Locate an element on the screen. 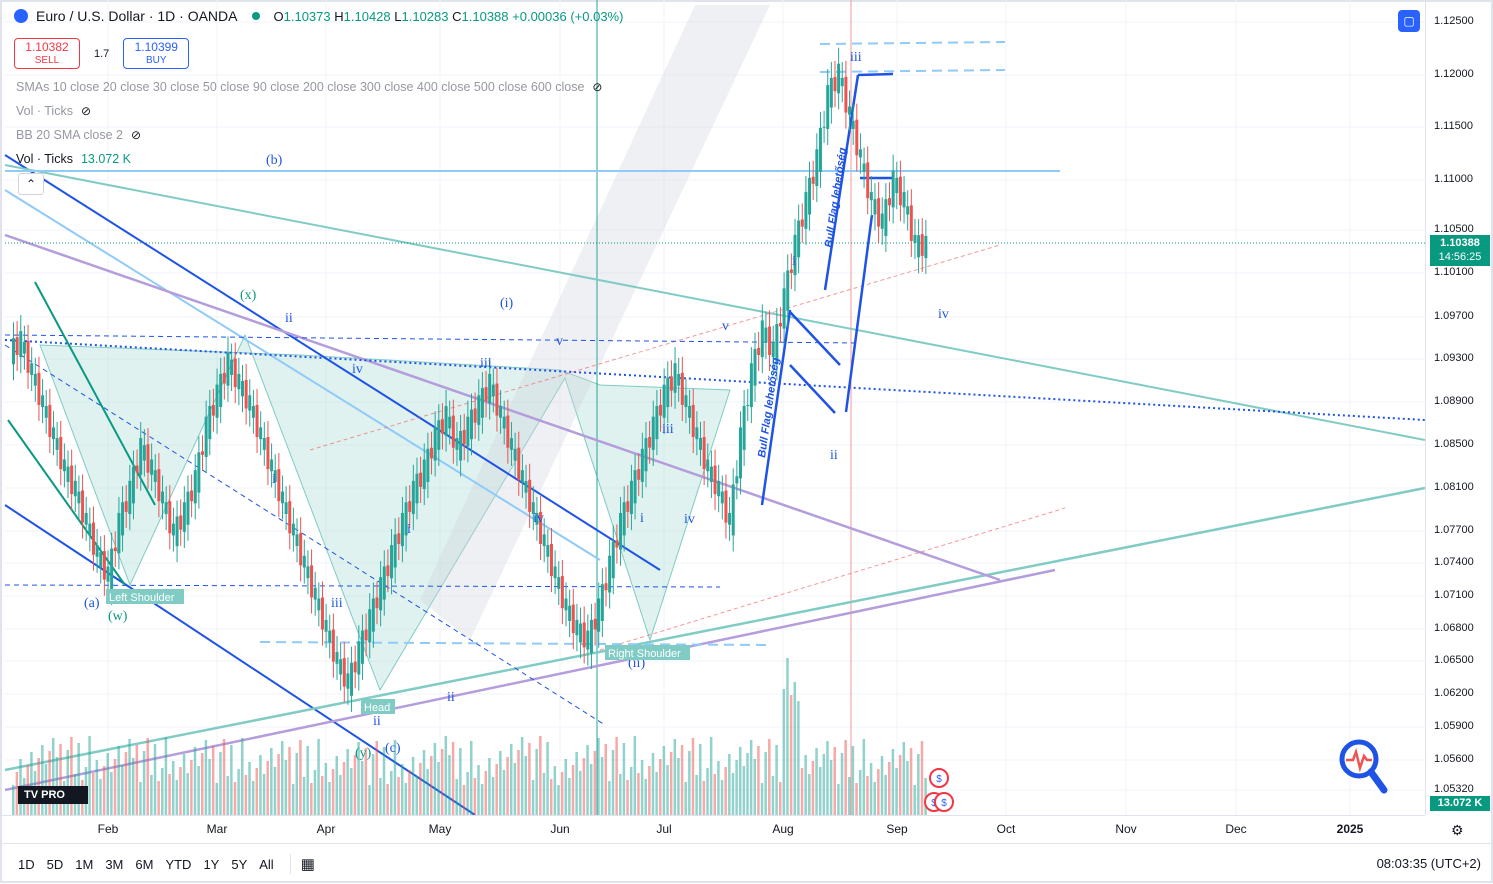 The image size is (1493, 884). label-i-4: i is located at coordinates (794, 261).